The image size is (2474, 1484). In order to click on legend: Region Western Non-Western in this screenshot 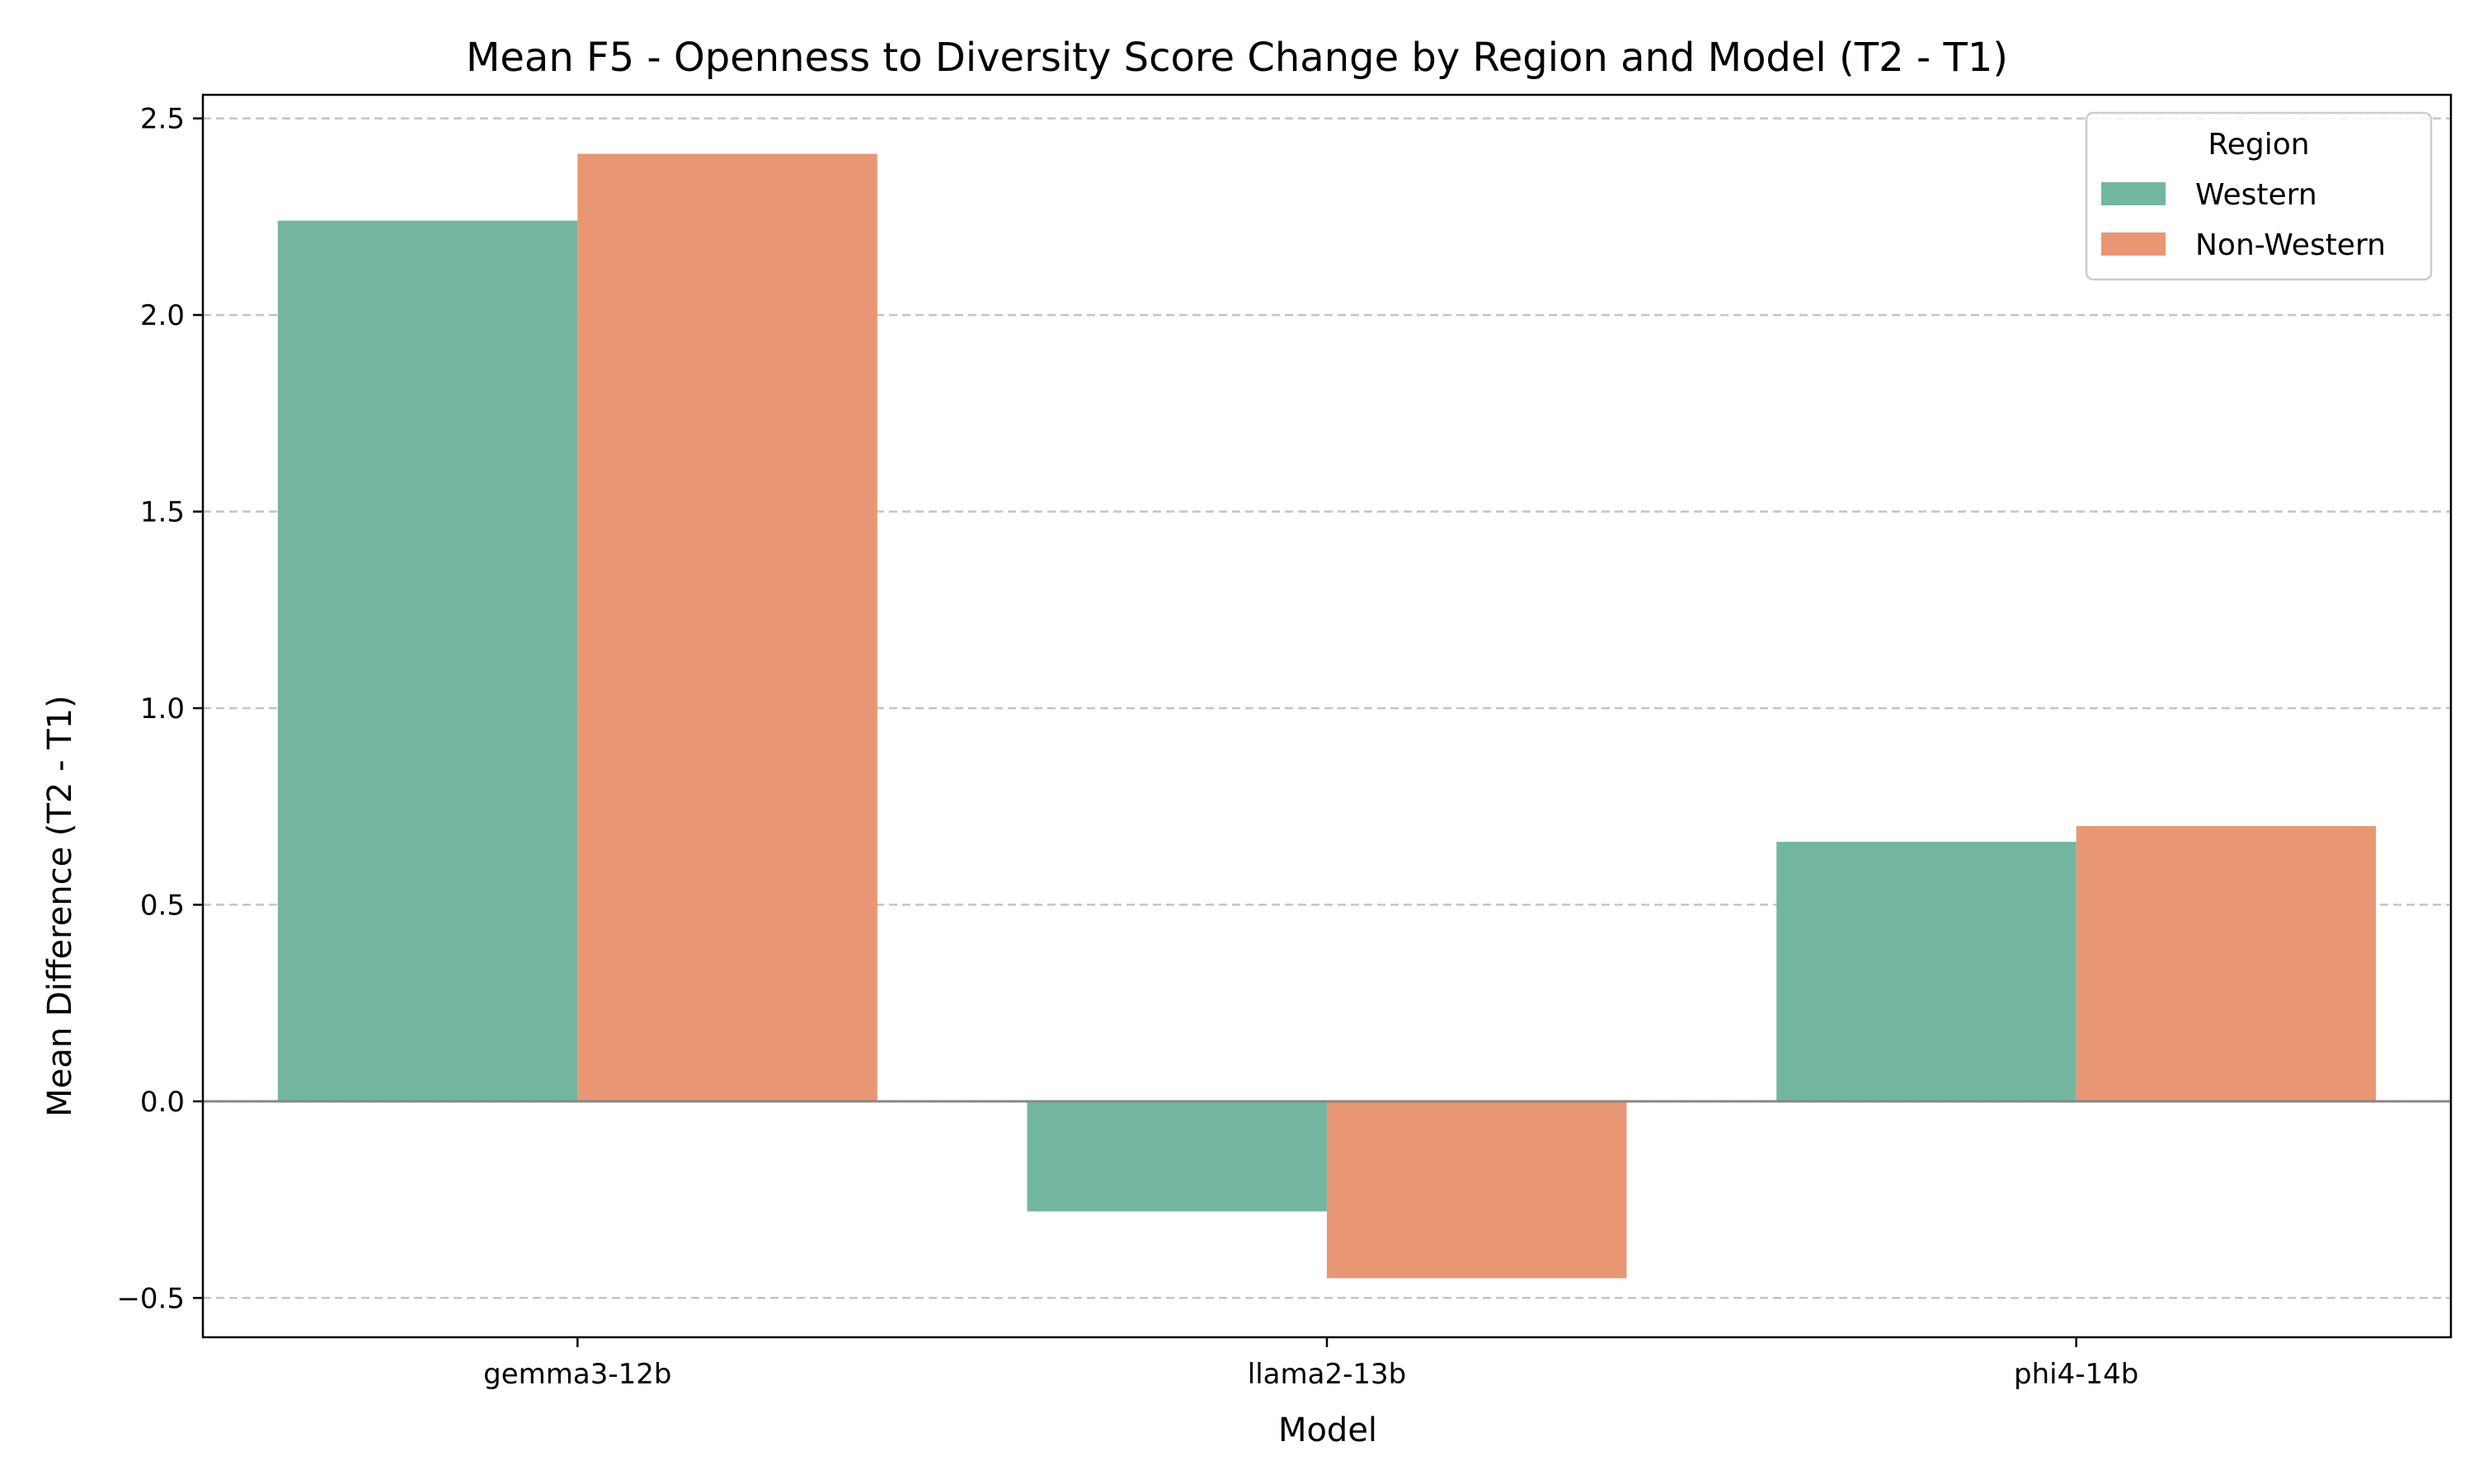, I will do `click(2259, 196)`.